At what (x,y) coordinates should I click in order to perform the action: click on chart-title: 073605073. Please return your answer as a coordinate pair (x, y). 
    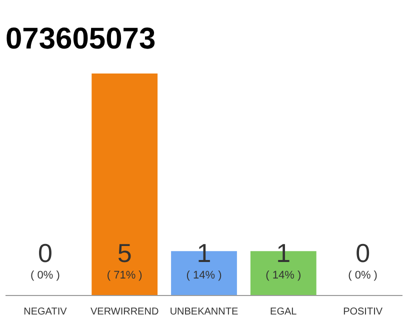
    Looking at the image, I should click on (81, 39).